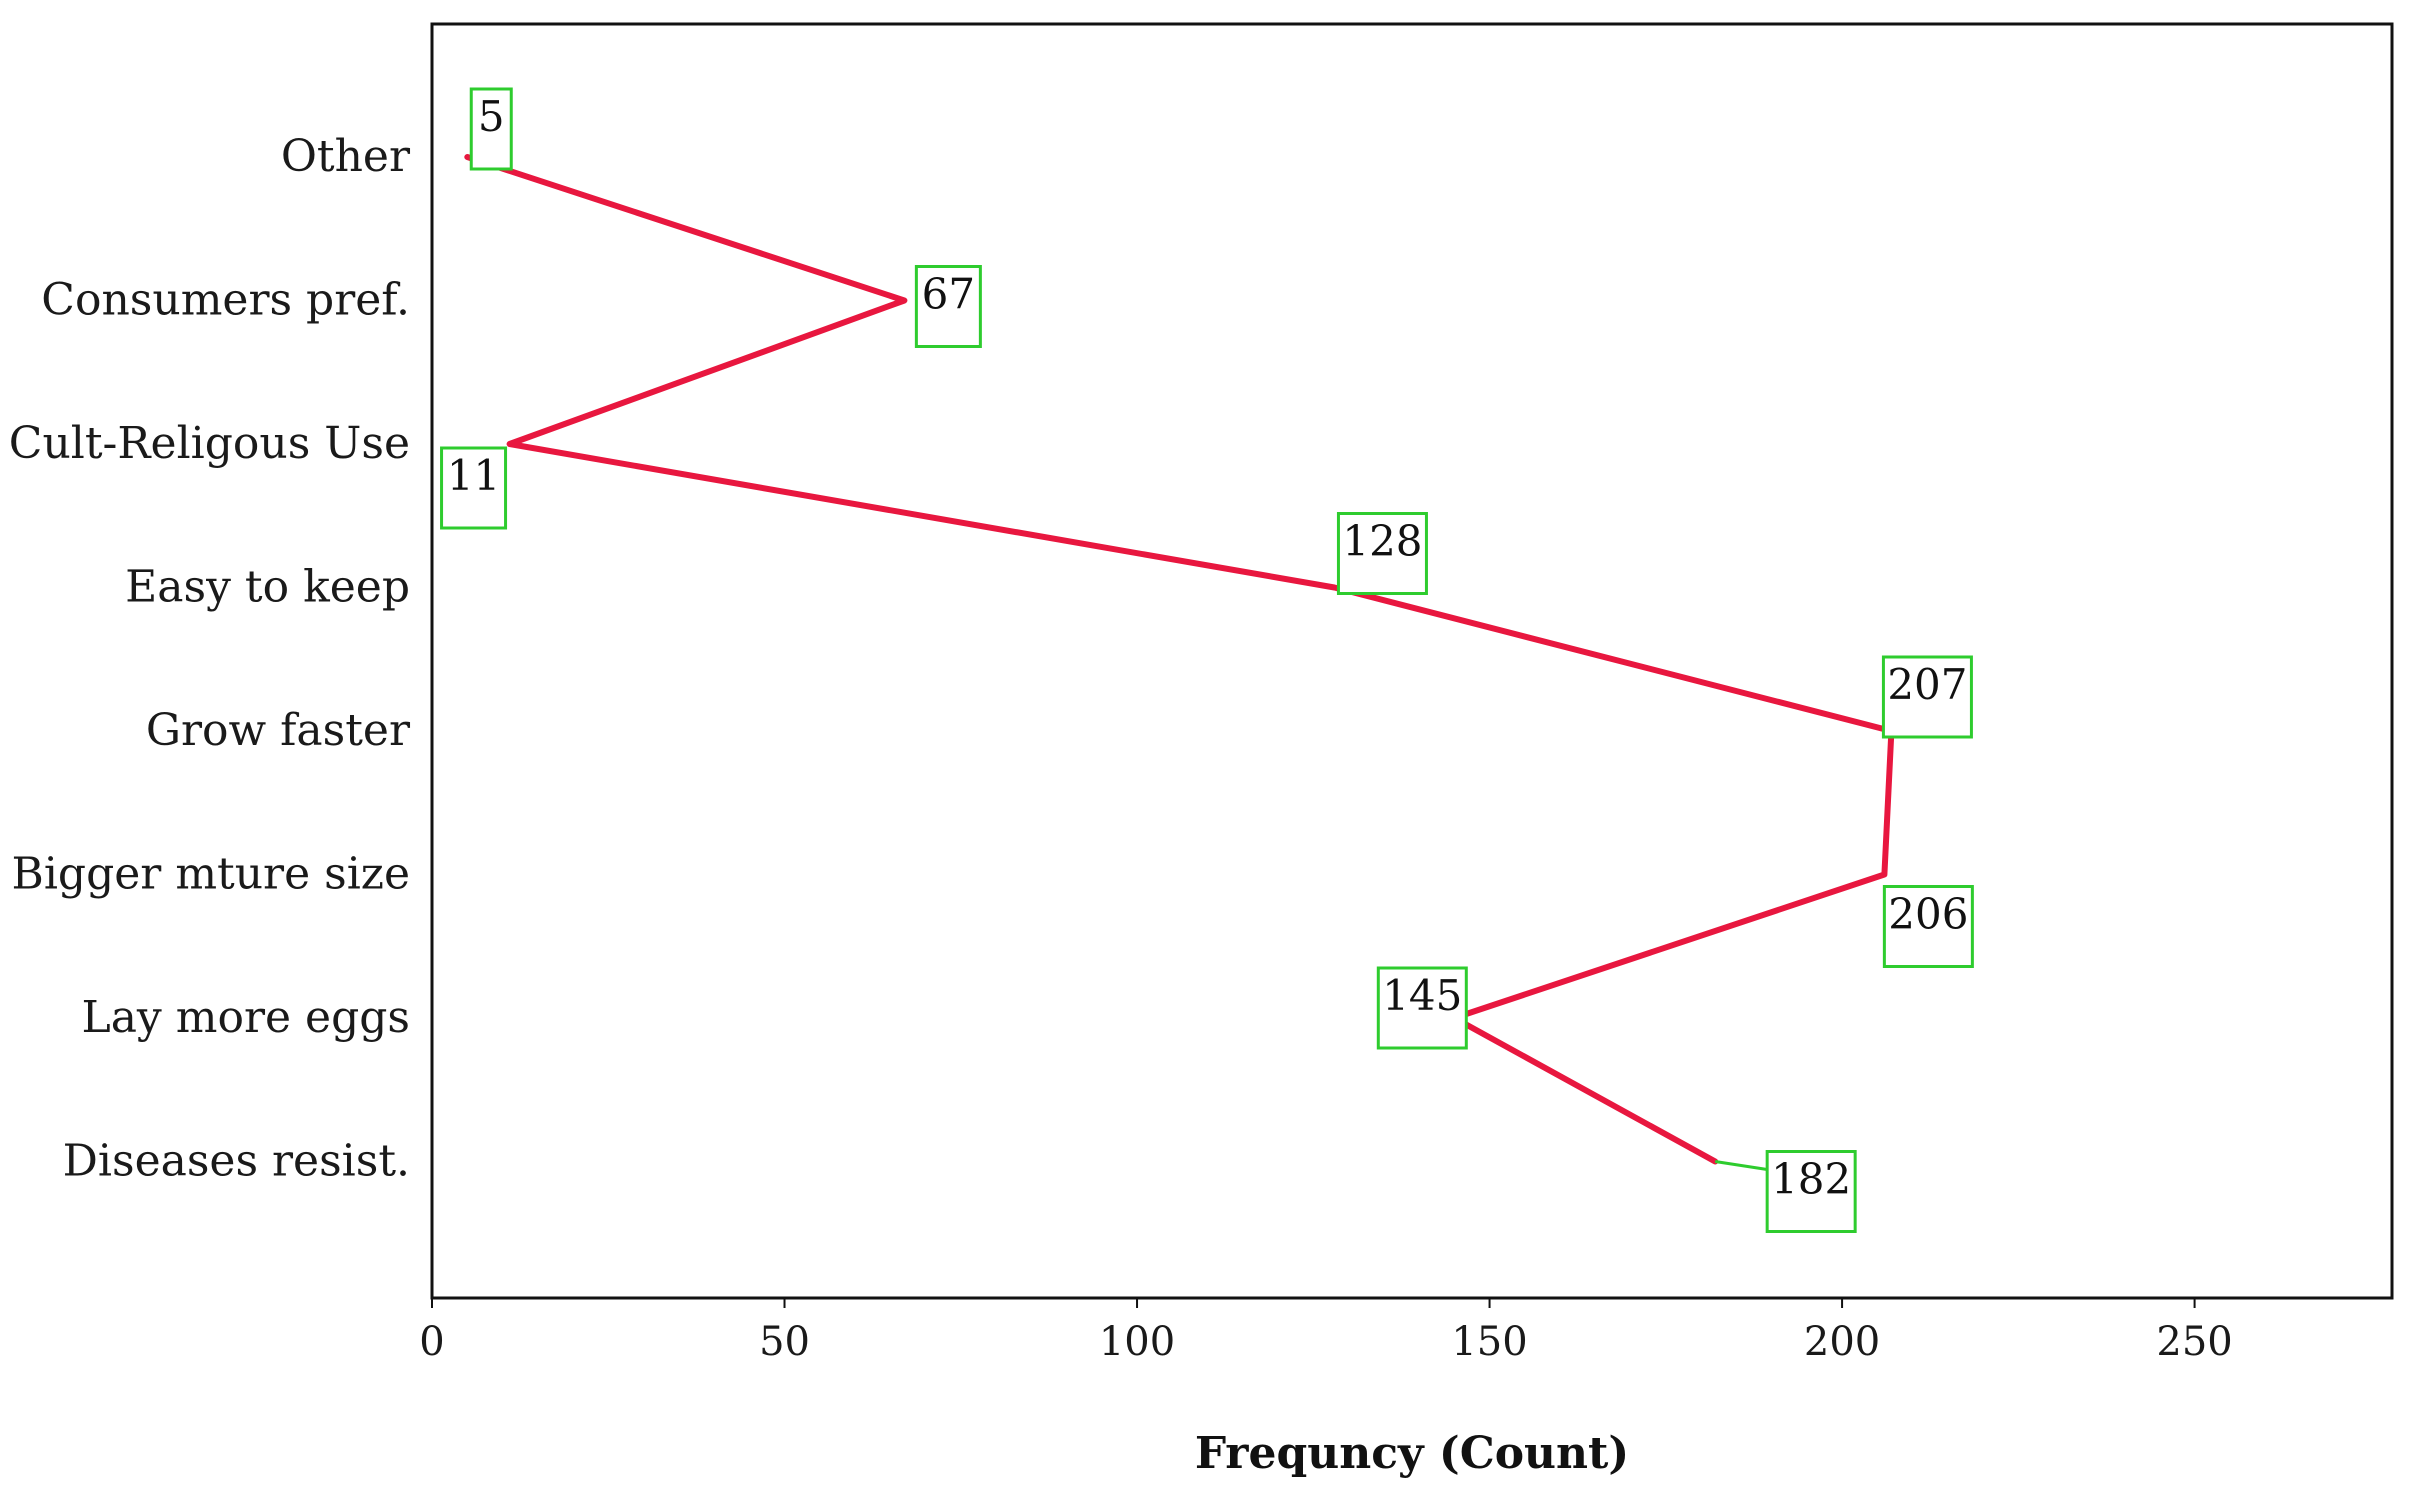 Image resolution: width=2411 pixels, height=1509 pixels. Describe the element at coordinates (1741, 1165) in the screenshot. I see `data-label-leader` at that location.